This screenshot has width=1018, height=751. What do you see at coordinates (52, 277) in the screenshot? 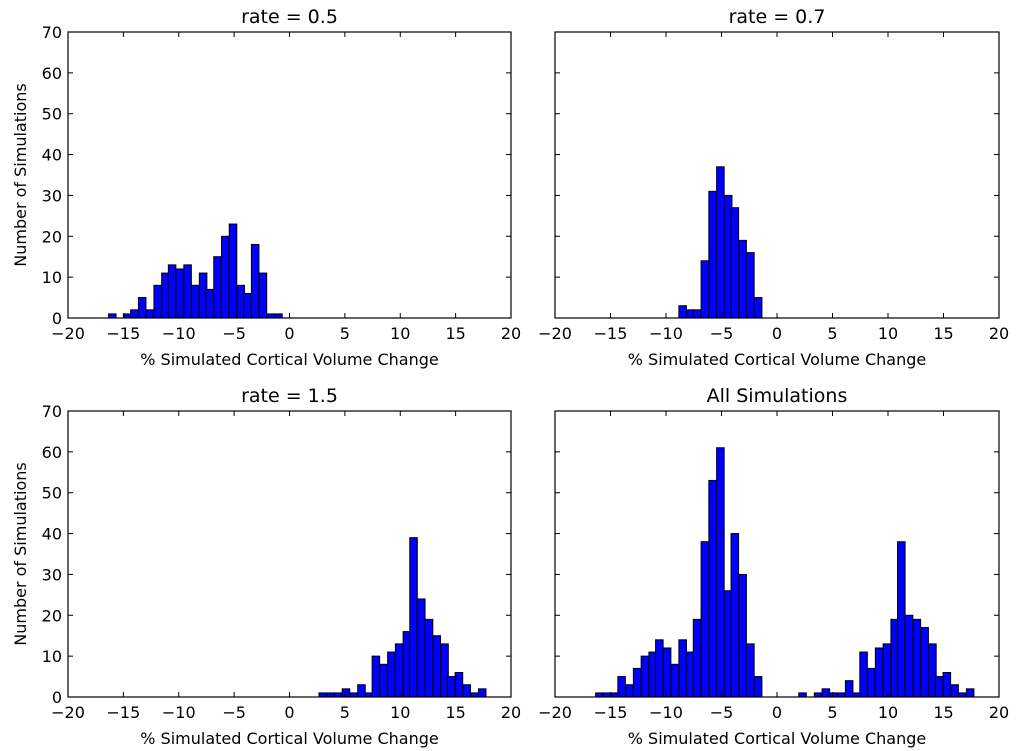
I see `y-tick-label: 10` at bounding box center [52, 277].